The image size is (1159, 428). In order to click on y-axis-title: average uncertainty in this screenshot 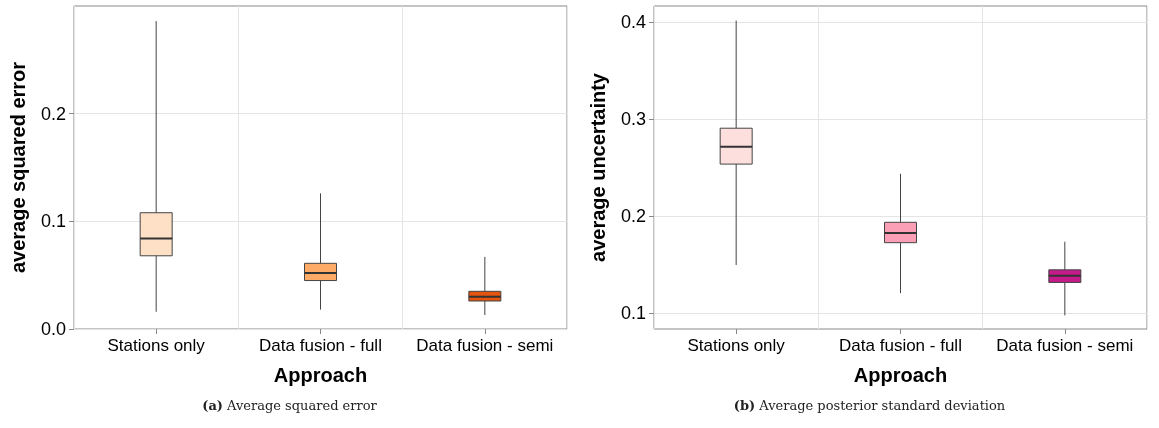, I will do `click(598, 167)`.